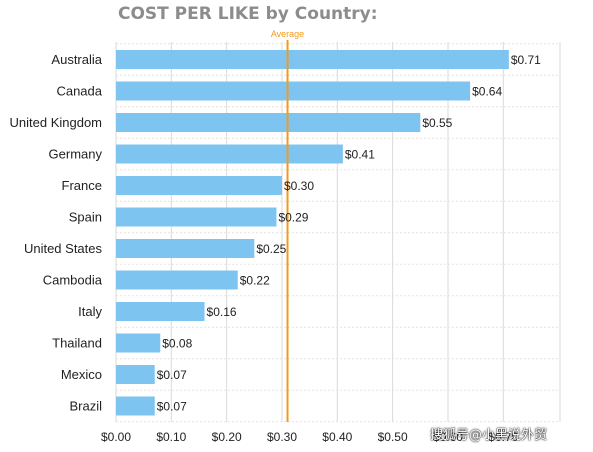  I want to click on category-label: Italy, so click(90, 311).